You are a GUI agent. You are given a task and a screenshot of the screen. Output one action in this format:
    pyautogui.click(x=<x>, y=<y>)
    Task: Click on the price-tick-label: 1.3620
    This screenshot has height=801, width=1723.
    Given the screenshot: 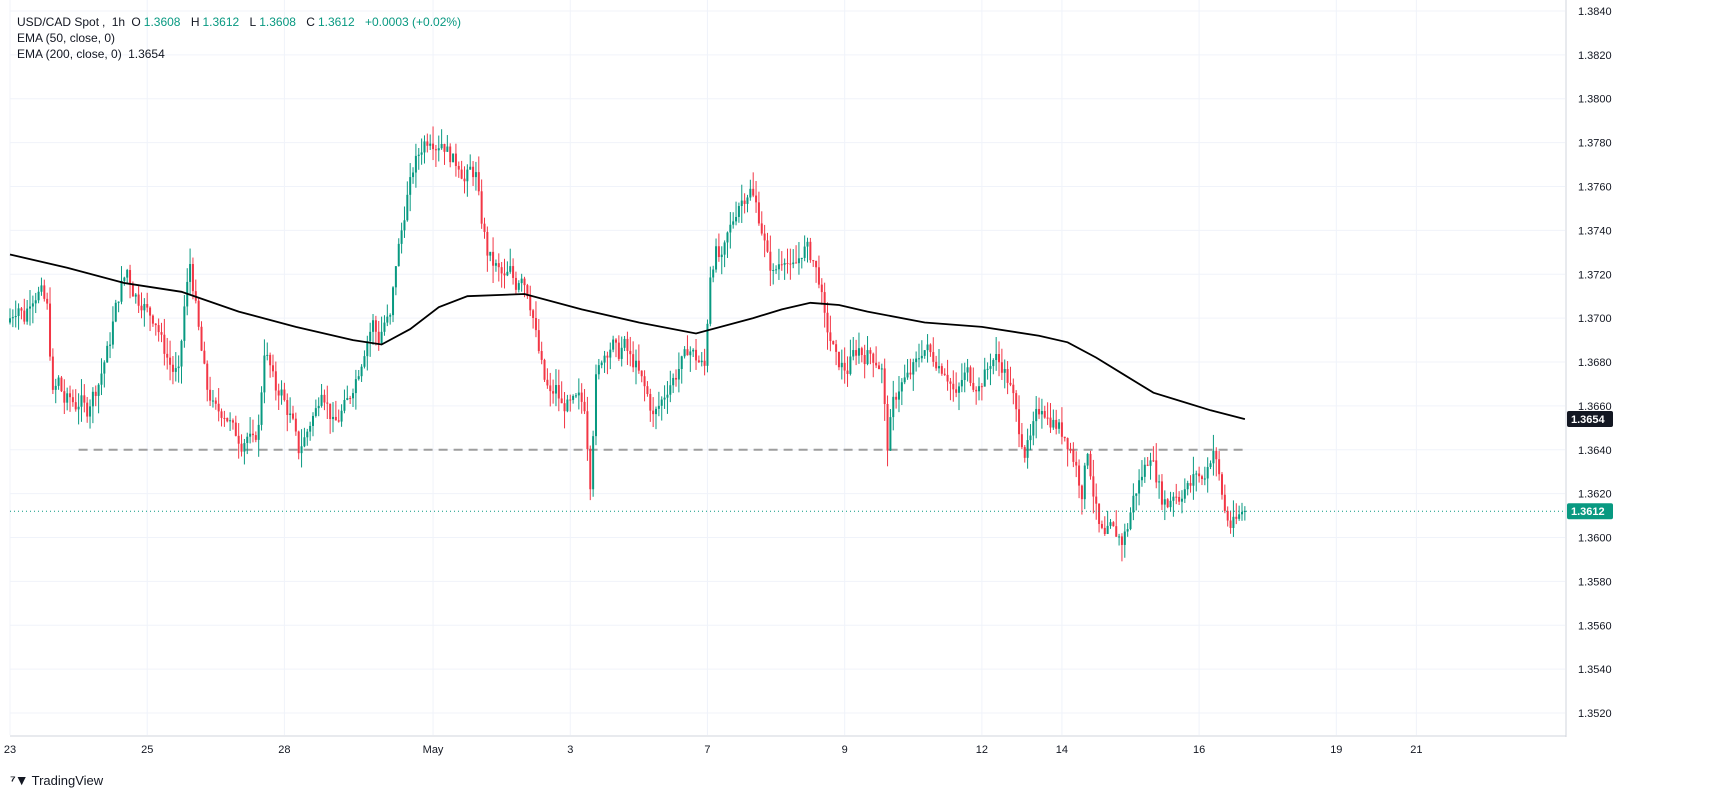 What is the action you would take?
    pyautogui.click(x=1595, y=495)
    